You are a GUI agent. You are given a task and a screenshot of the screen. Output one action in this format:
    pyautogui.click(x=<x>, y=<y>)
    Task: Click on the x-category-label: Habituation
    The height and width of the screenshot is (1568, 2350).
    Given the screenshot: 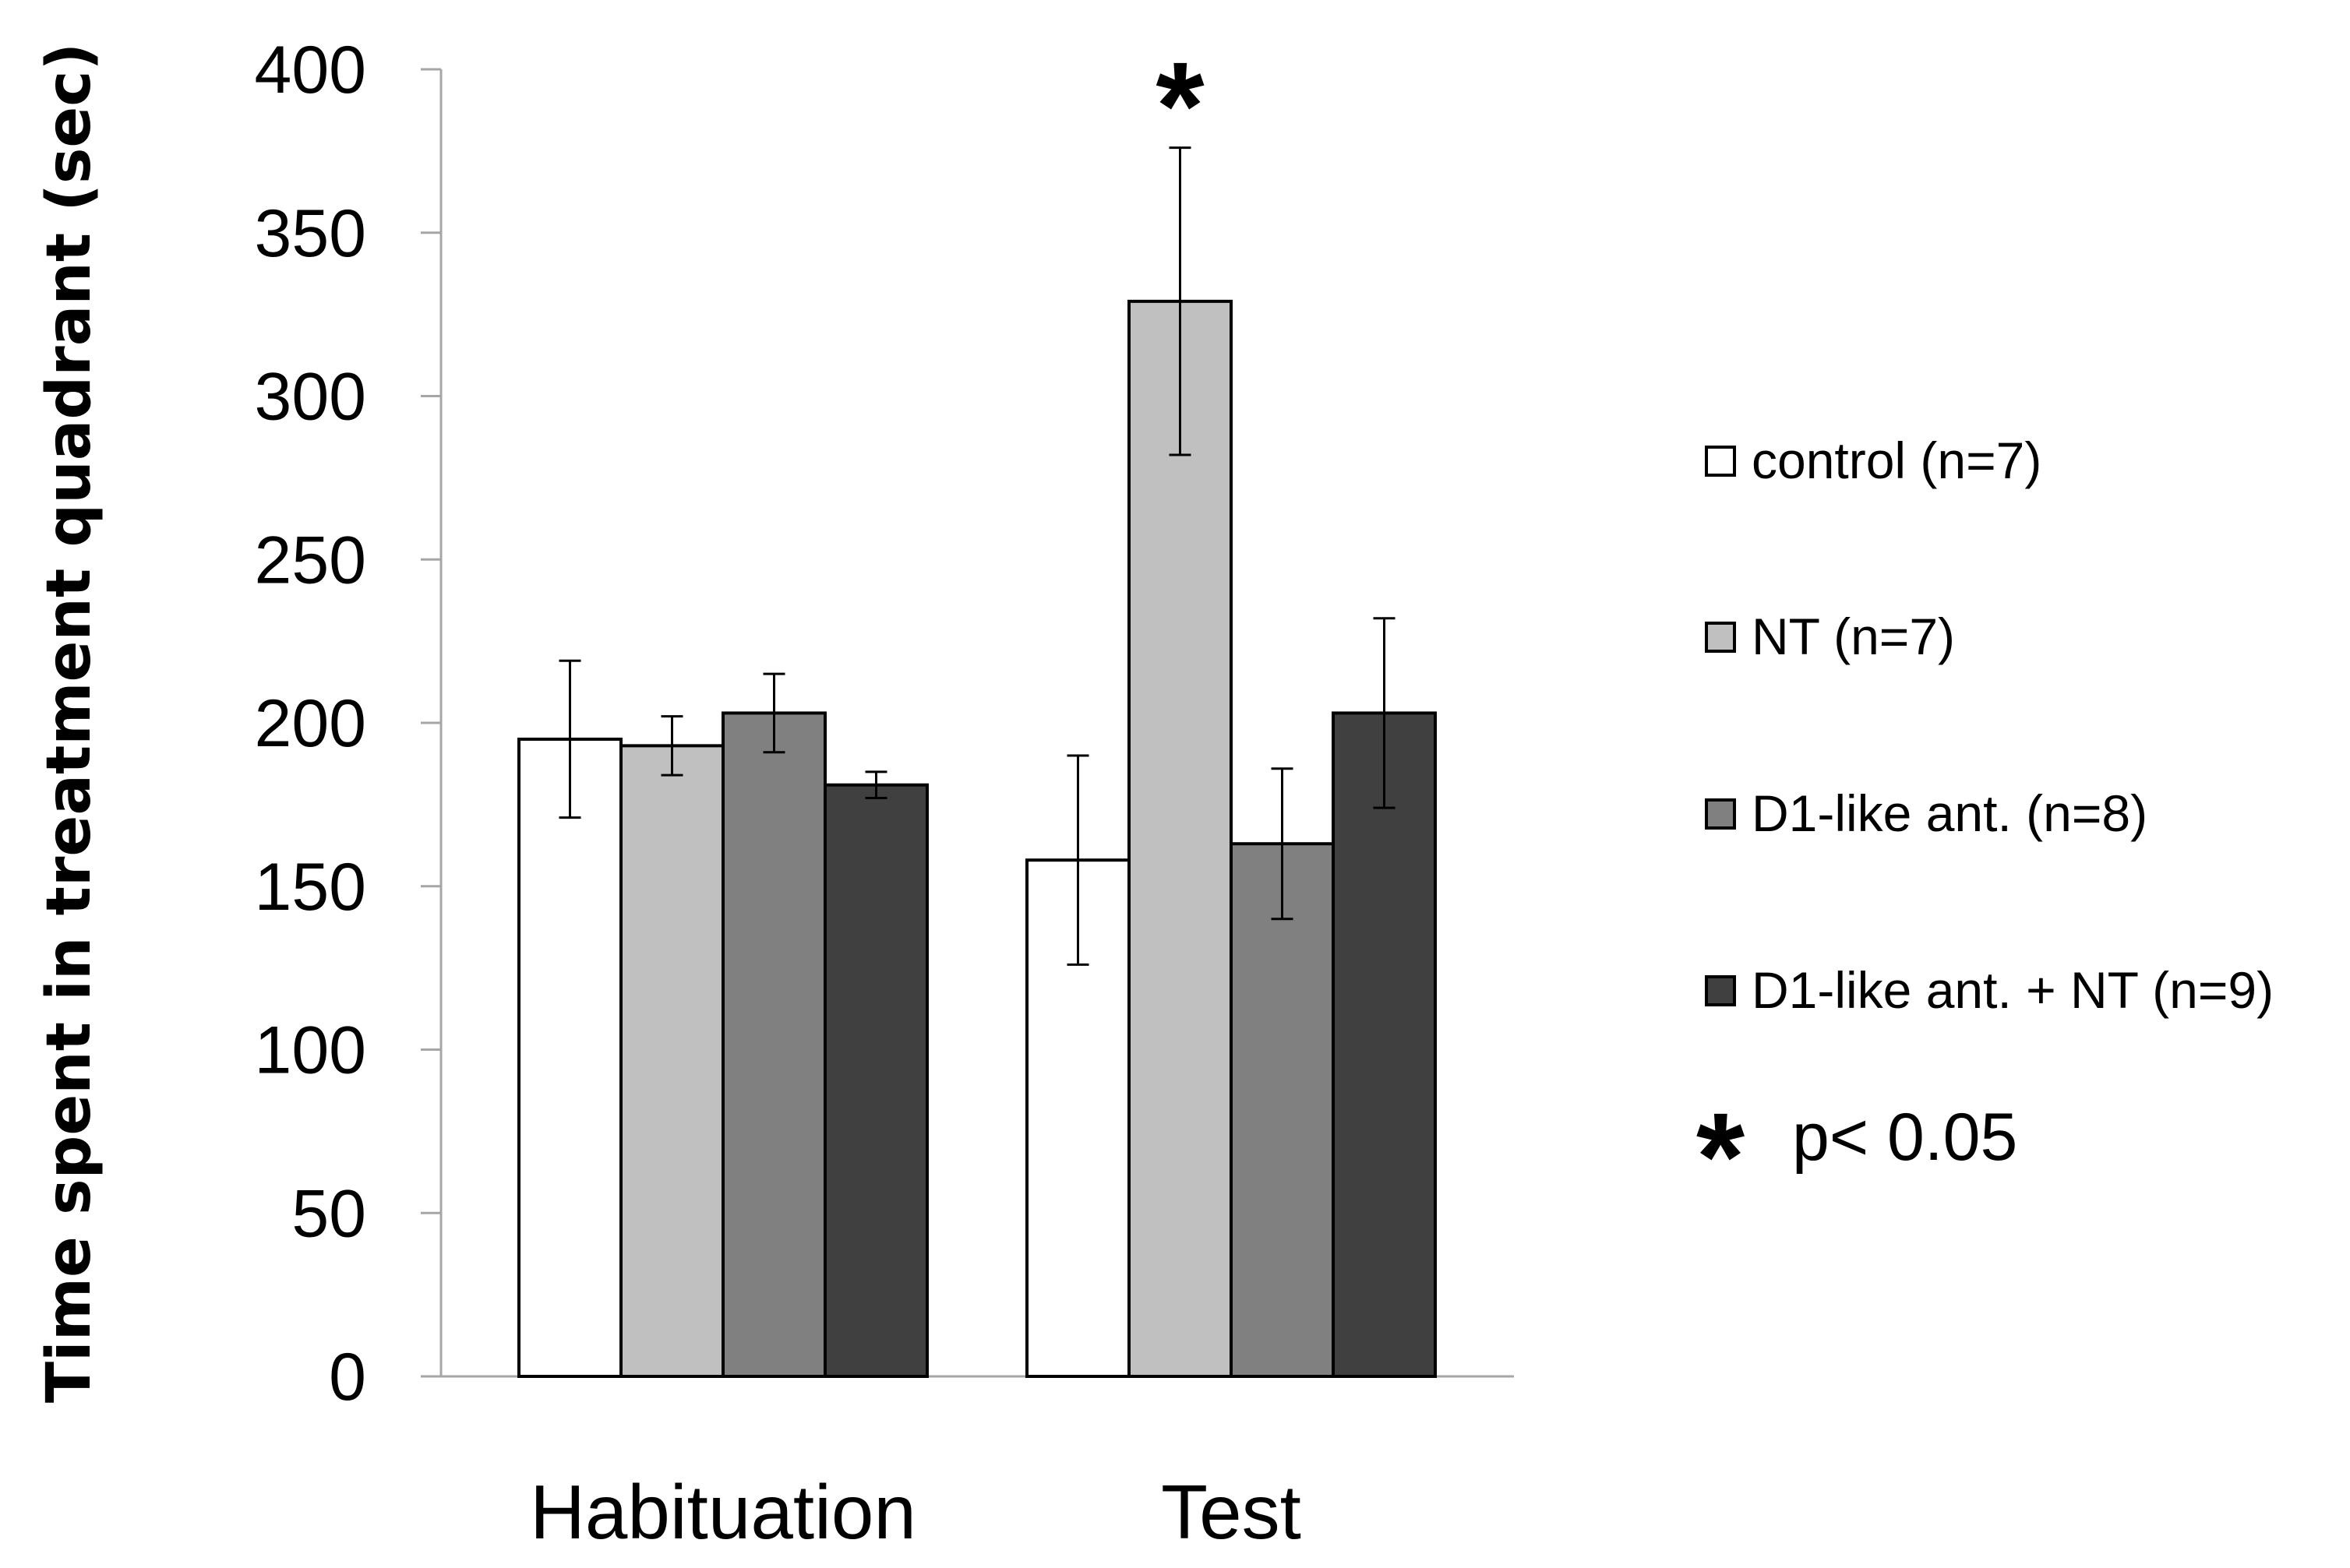 What is the action you would take?
    pyautogui.click(x=723, y=1512)
    